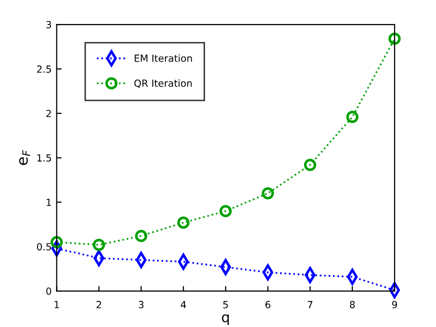  I want to click on x-tick-label: 1, so click(56, 304).